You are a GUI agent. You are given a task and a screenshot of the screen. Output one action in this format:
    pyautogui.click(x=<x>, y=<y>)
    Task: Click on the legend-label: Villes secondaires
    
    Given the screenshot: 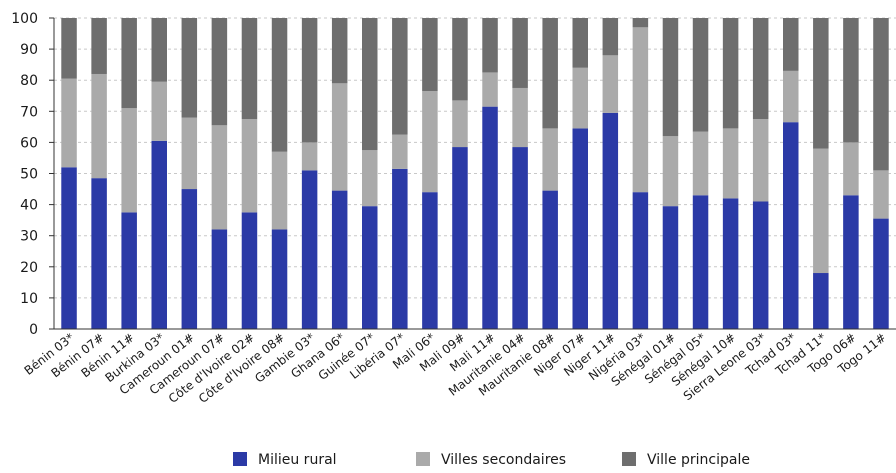 What is the action you would take?
    pyautogui.click(x=503, y=460)
    